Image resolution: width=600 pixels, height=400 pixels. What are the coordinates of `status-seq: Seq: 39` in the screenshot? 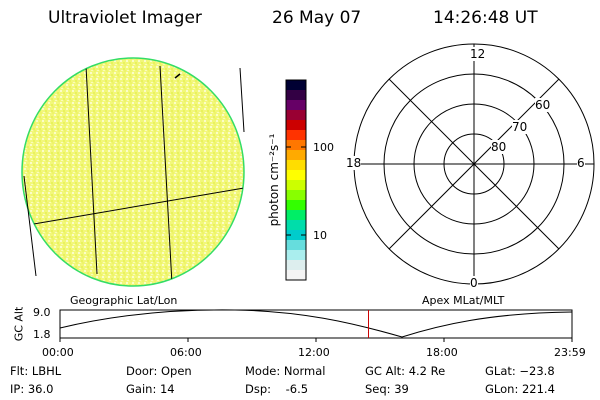 It's located at (387, 389).